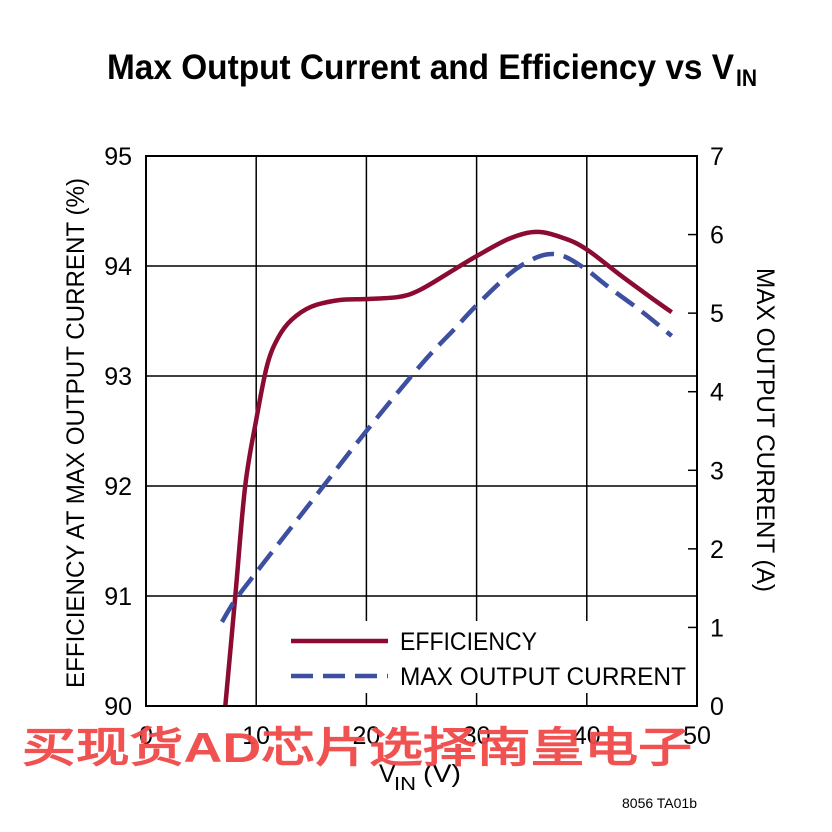 The height and width of the screenshot is (832, 832). Describe the element at coordinates (697, 736) in the screenshot. I see `x-tick-label-50: 50` at that location.